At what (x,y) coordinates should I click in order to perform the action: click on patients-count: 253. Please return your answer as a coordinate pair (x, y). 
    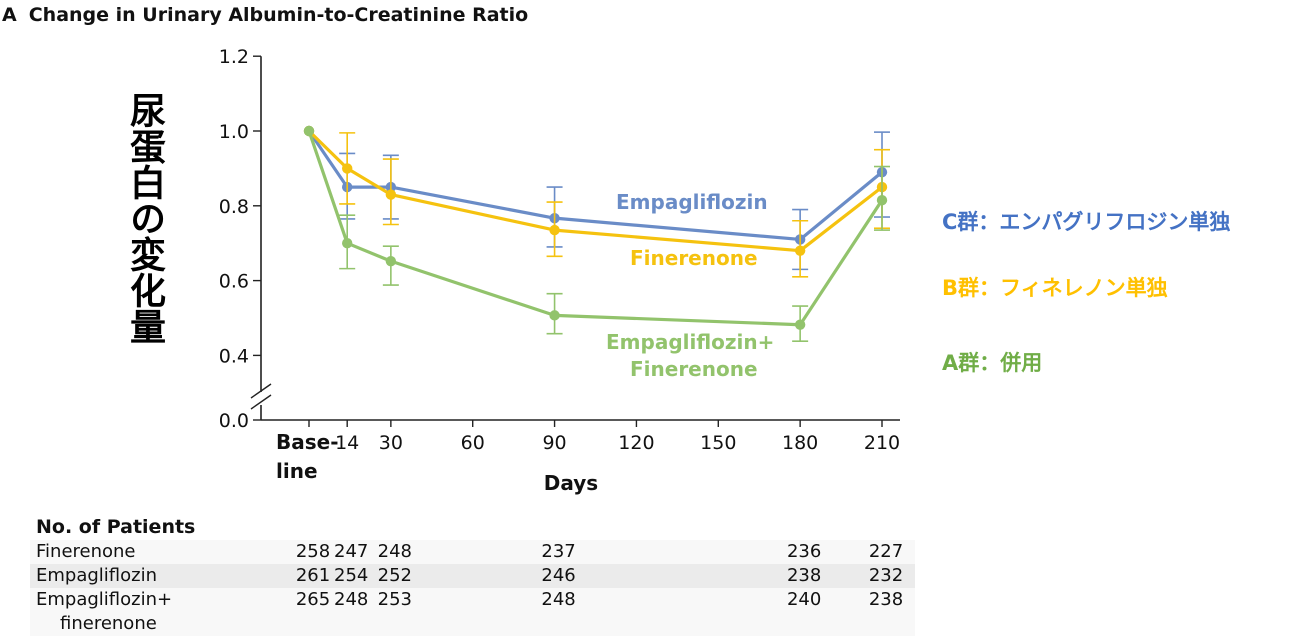
    Looking at the image, I should click on (395, 599).